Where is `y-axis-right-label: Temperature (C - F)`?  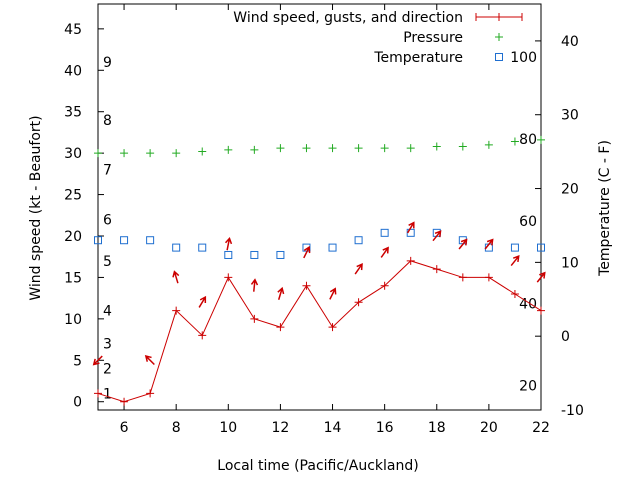
y-axis-right-label: Temperature (C - F) is located at coordinates (605, 208).